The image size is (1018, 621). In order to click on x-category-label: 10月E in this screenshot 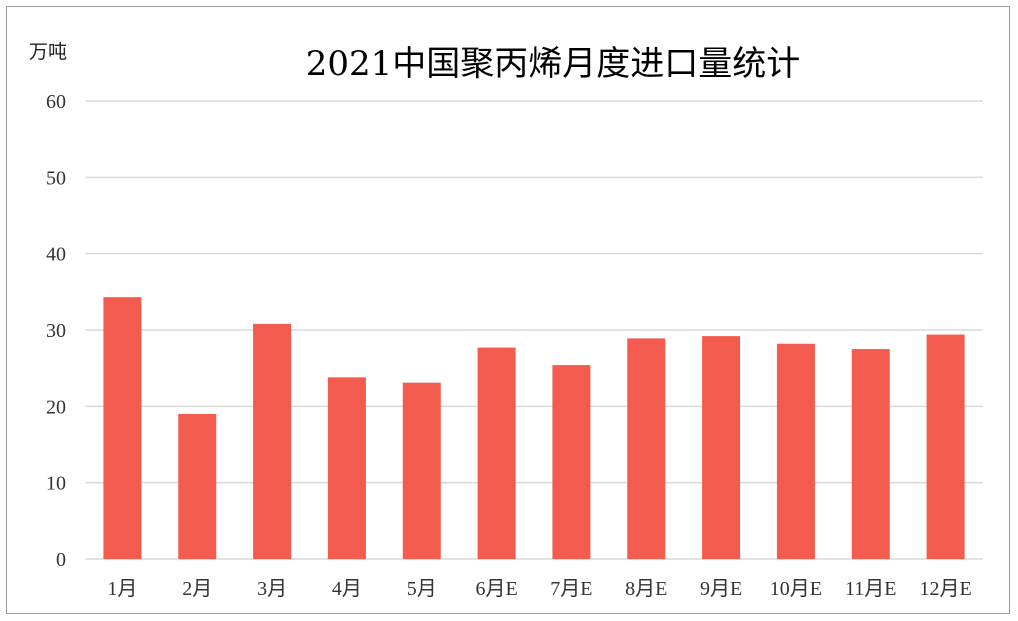, I will do `click(796, 589)`.